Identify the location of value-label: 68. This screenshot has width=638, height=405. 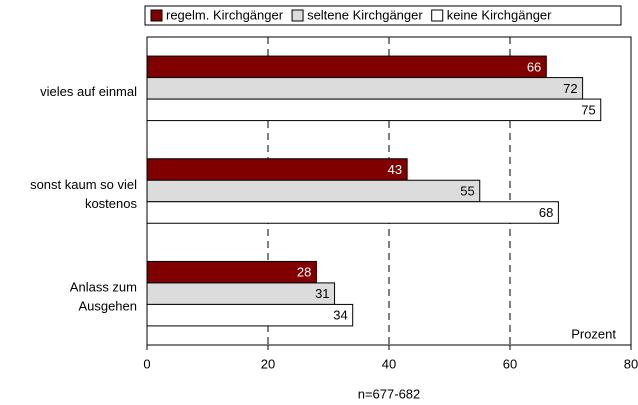
(546, 212).